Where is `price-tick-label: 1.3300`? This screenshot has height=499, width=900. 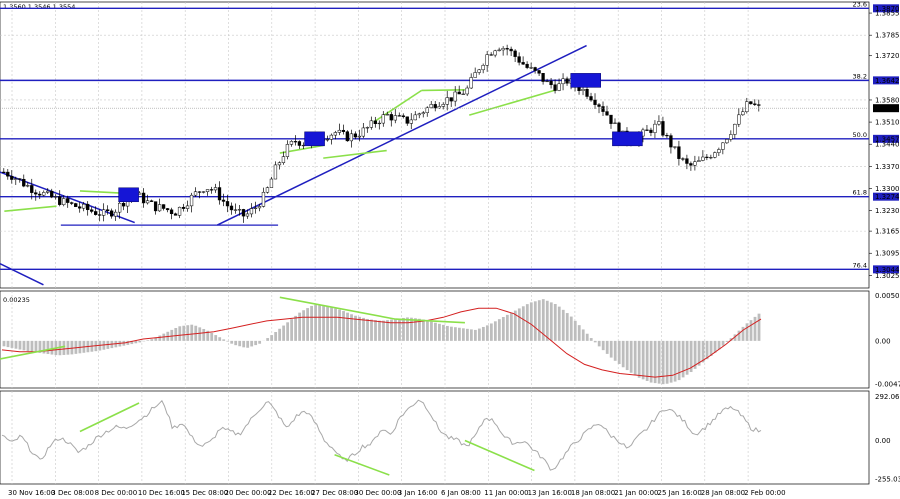
price-tick-label: 1.3300 is located at coordinates (887, 189).